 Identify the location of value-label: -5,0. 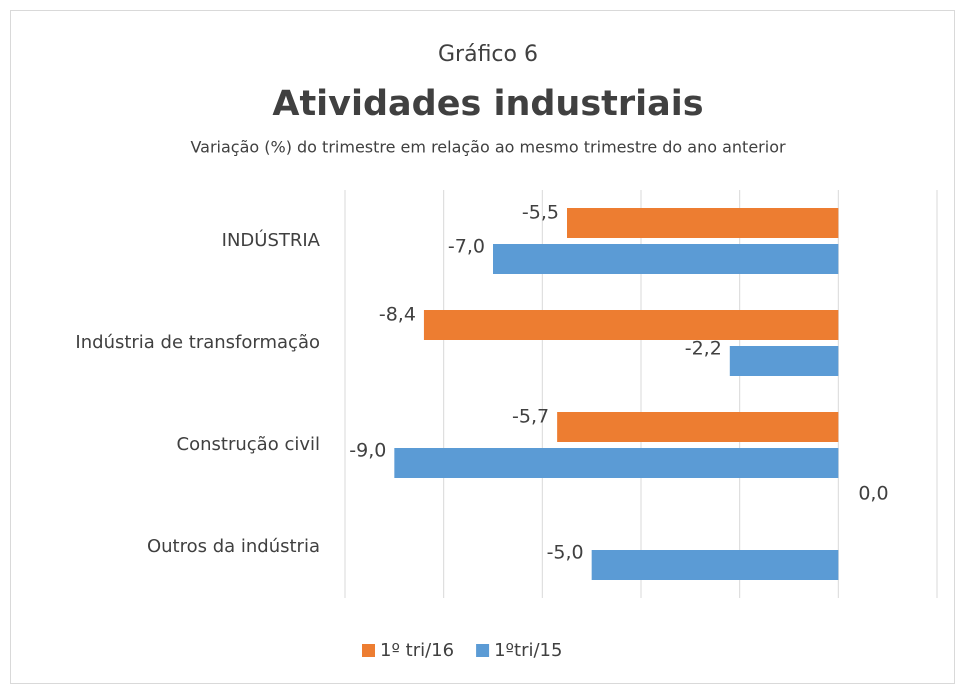
(565, 553).